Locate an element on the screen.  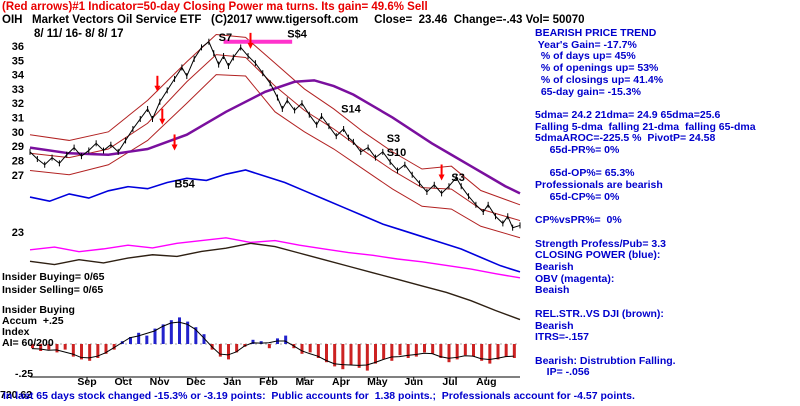
stat-line: % of openings up= 53% is located at coordinates (597, 68).